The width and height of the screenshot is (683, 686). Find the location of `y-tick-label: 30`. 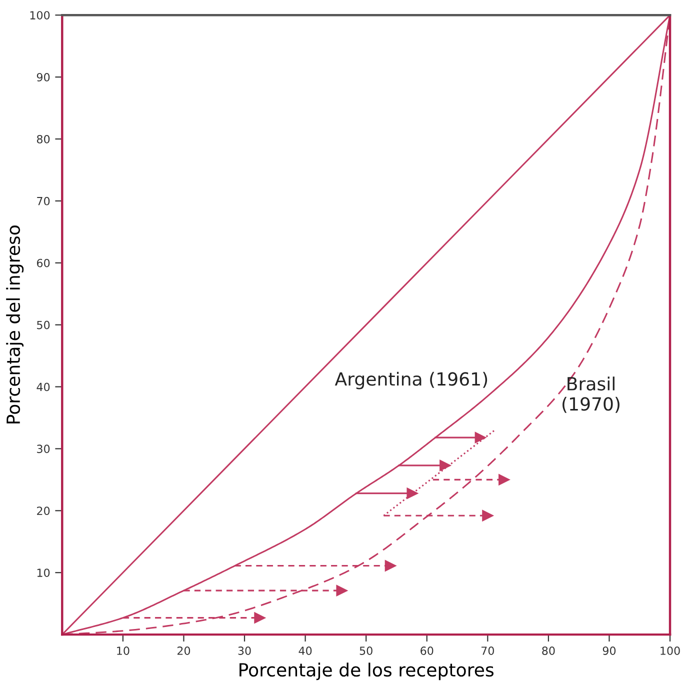

y-tick-label: 30 is located at coordinates (43, 449).